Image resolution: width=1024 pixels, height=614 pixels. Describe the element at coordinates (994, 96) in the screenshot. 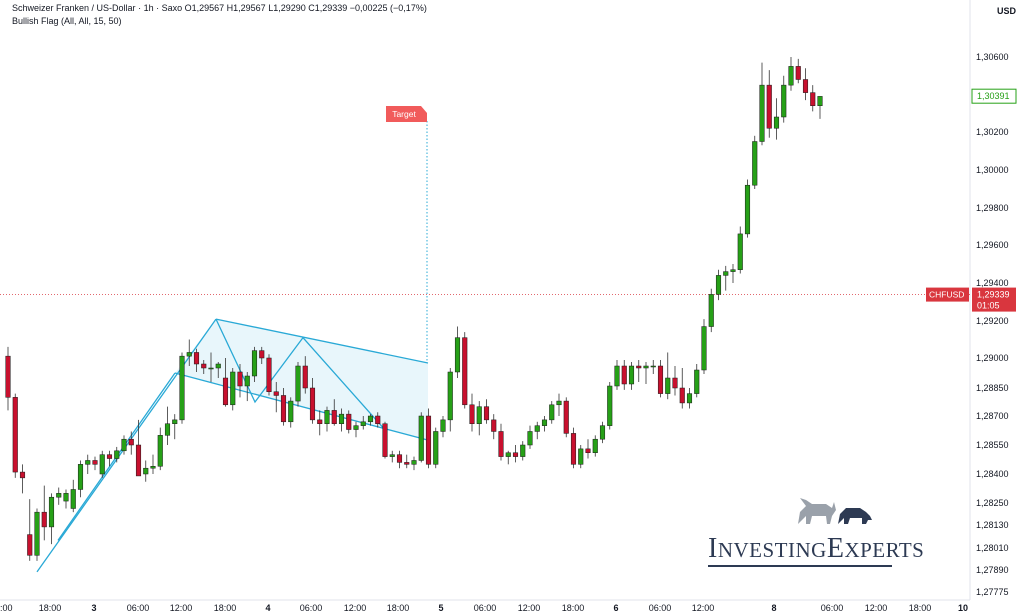

I see `price-badge-box` at that location.